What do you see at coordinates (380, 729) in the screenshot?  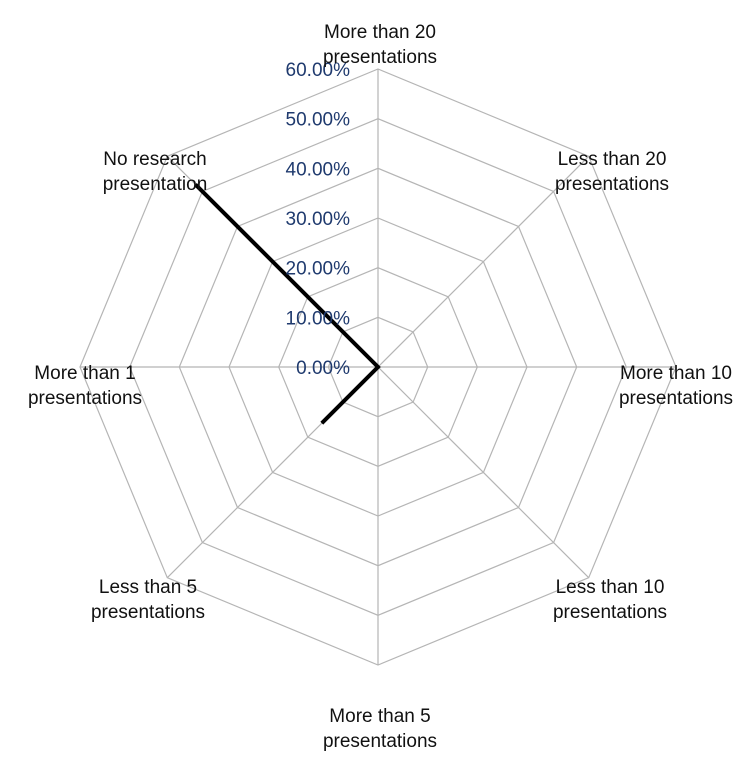 I see `category-label: More than 5 presentations` at bounding box center [380, 729].